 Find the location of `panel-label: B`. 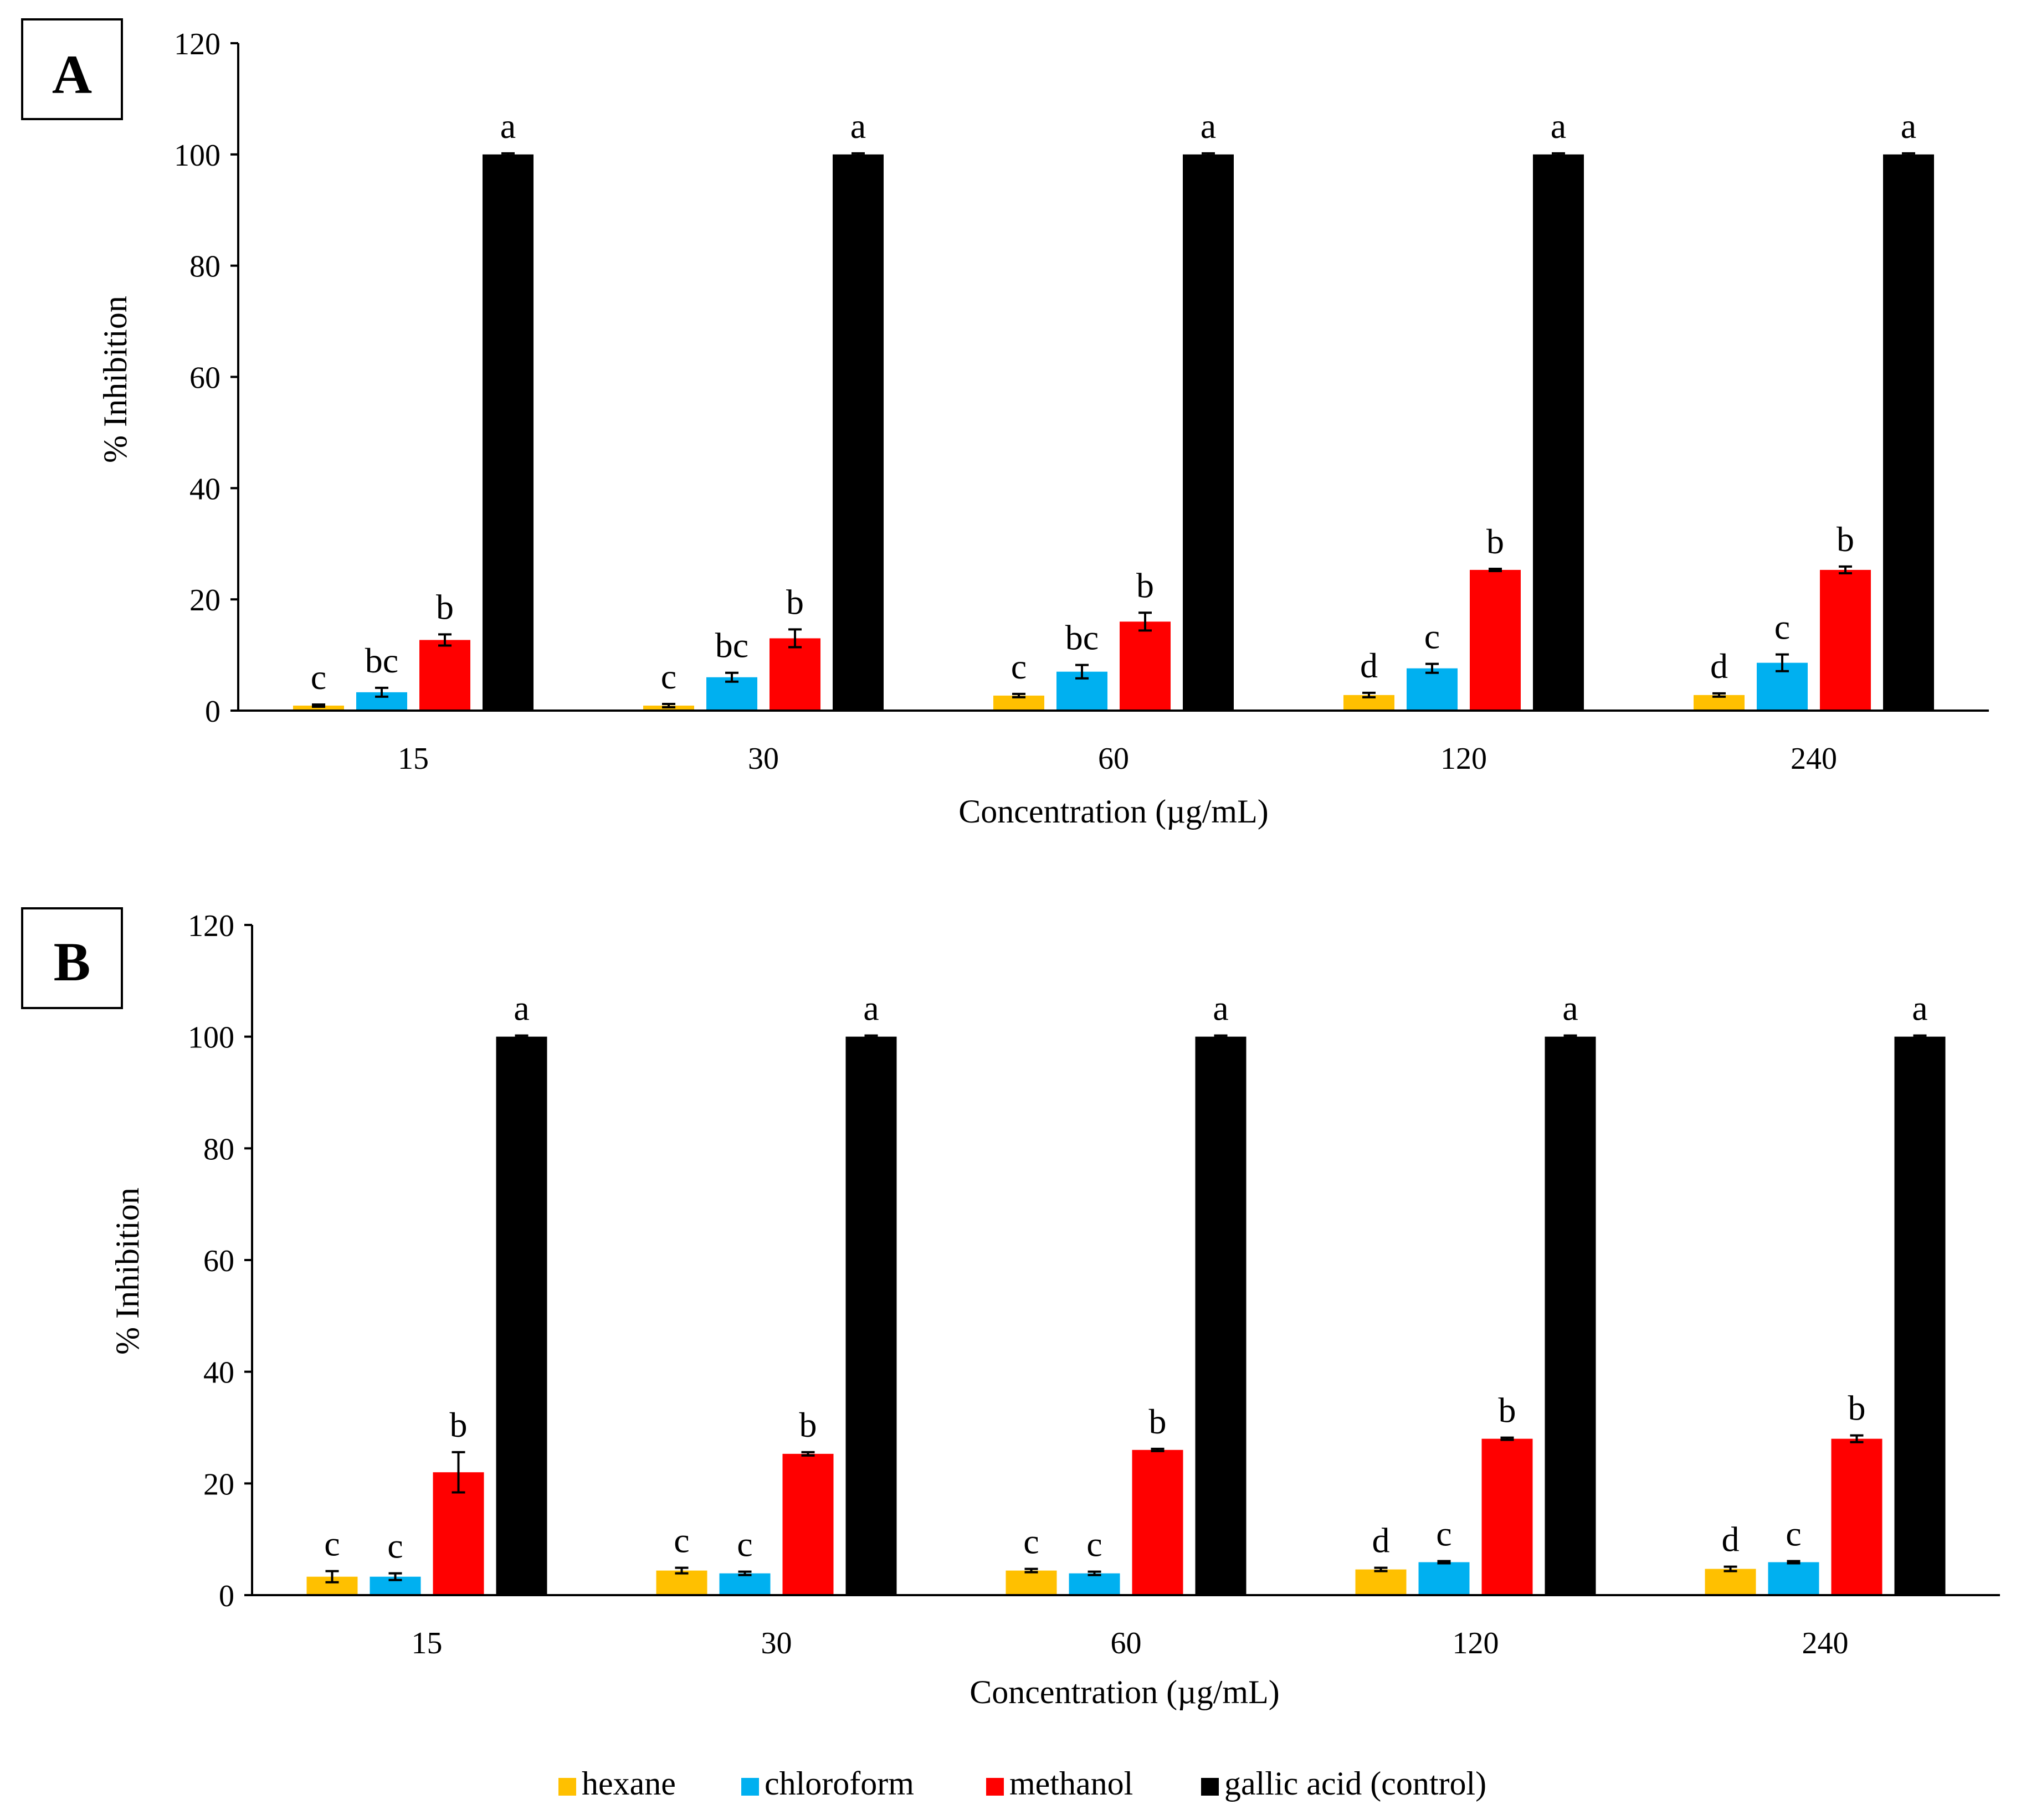

panel-label: B is located at coordinates (72, 962).